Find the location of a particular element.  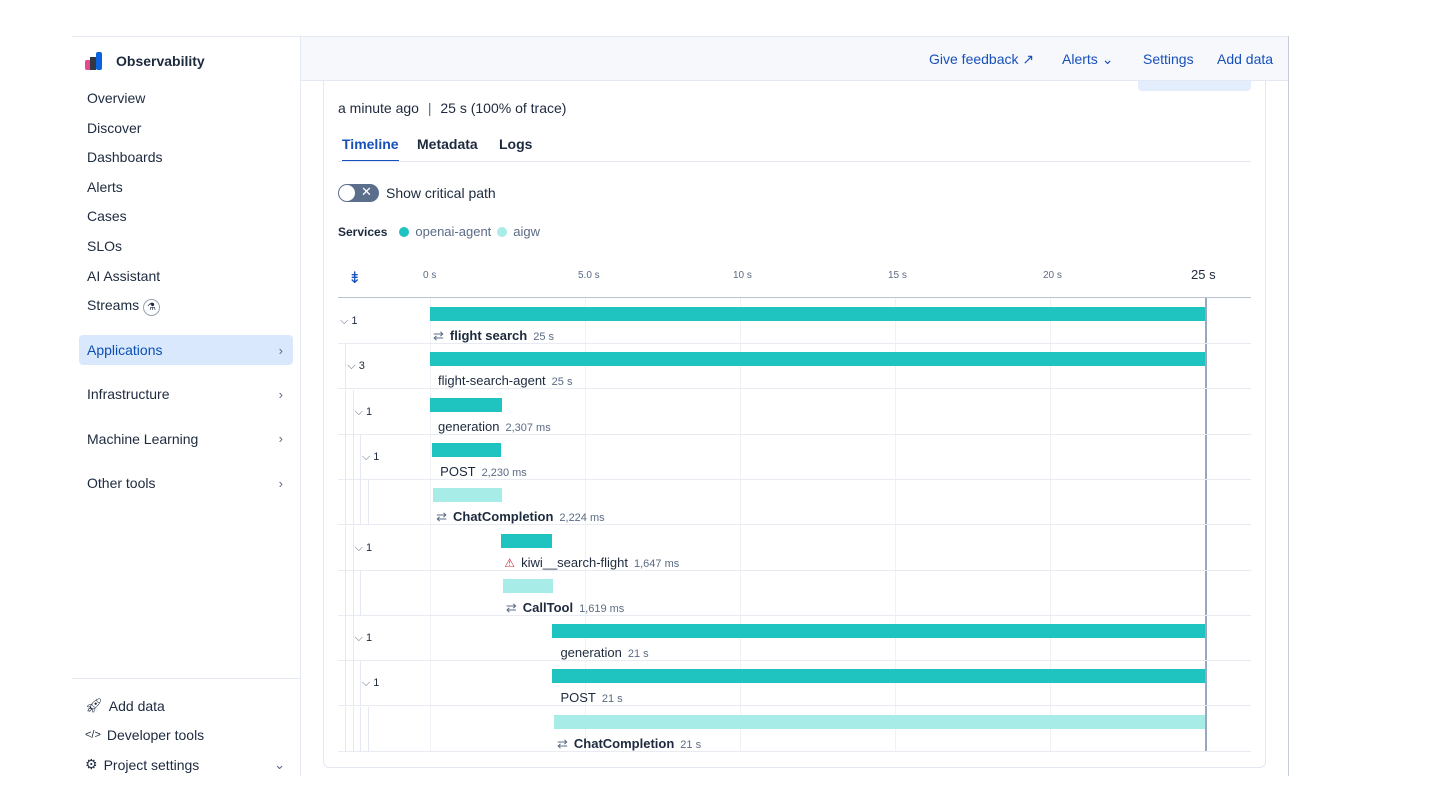

sidebar-item-streams: Streams ⚗ is located at coordinates (124, 307).